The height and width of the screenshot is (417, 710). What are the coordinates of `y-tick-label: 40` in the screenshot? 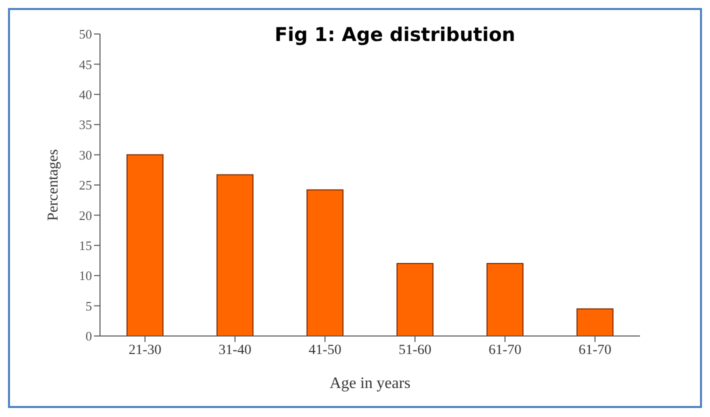 It's located at (85, 94).